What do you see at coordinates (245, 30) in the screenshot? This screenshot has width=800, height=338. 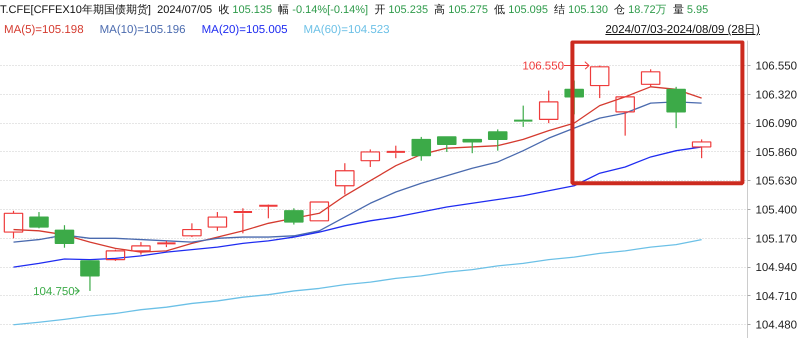 I see `text: MA(20)=105.005` at bounding box center [245, 30].